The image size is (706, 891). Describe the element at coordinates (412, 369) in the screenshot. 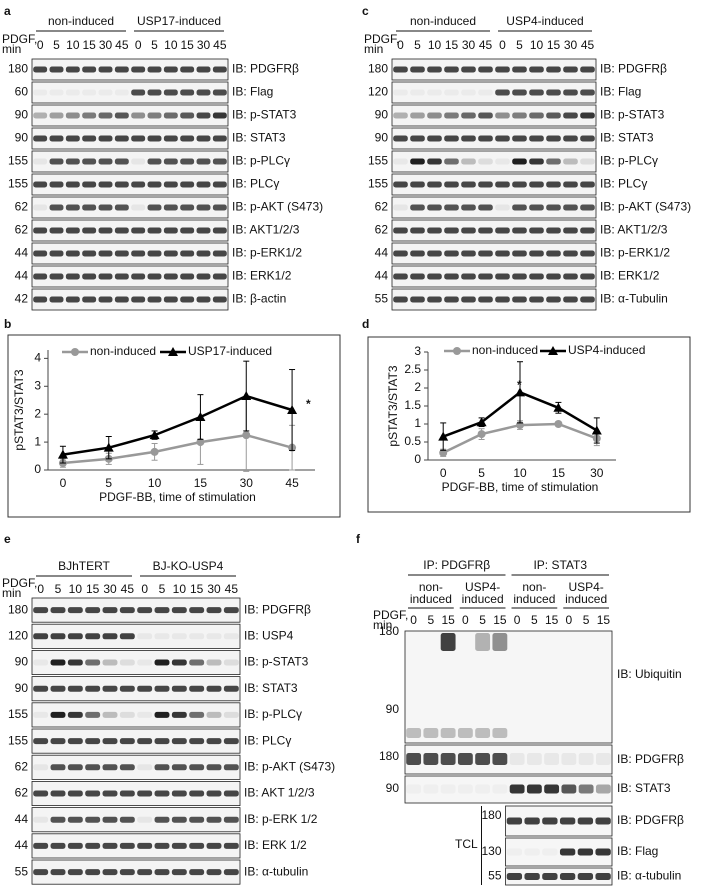

I see `y-tick-label: 2.5` at that location.